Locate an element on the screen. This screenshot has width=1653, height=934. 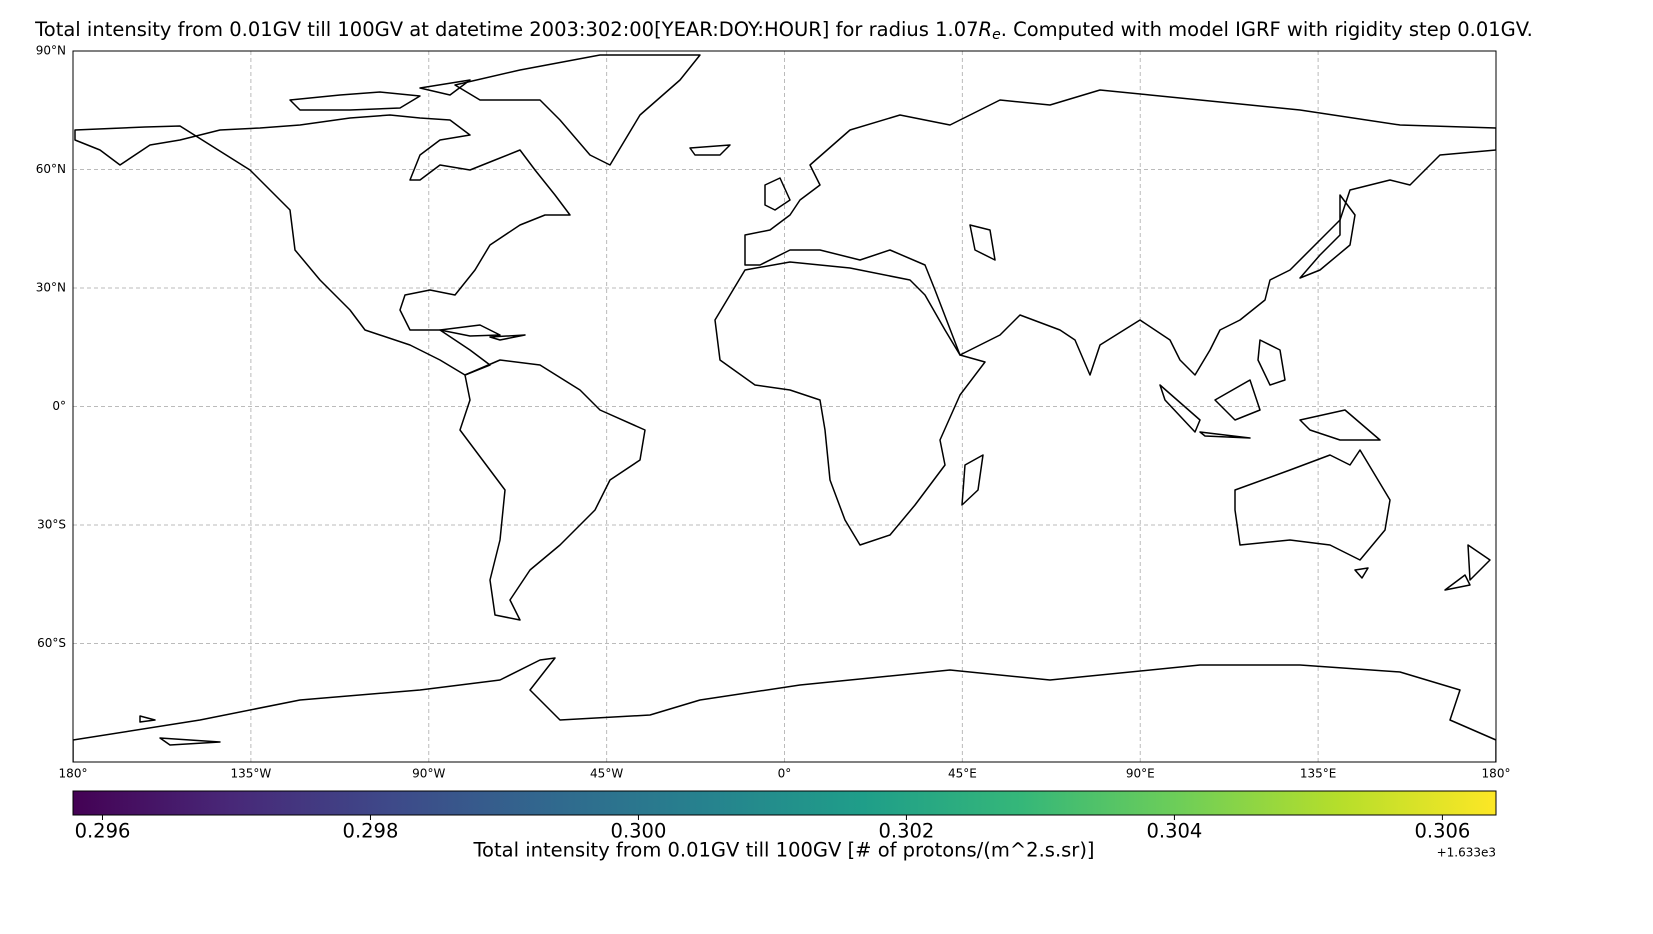
x-tick-label: 0° is located at coordinates (785, 774).